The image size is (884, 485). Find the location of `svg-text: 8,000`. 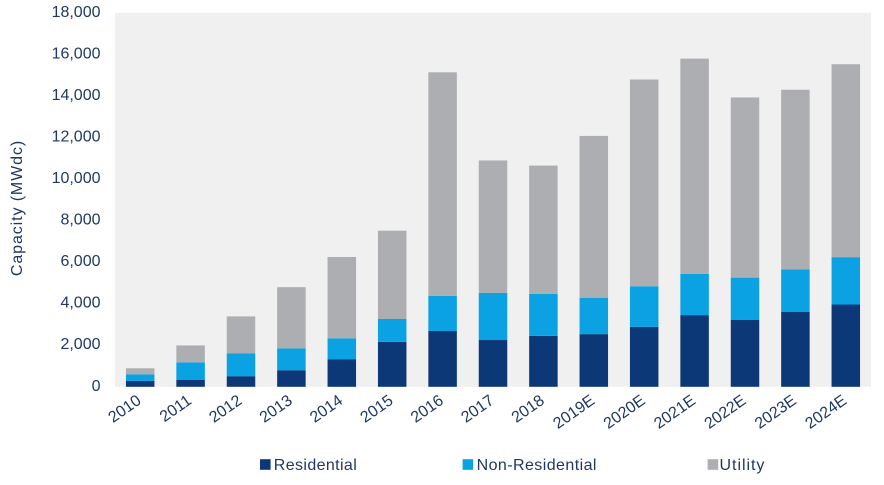

svg-text: 8,000 is located at coordinates (80, 220).